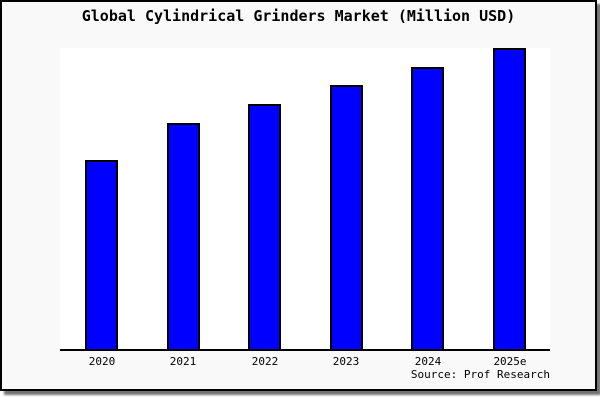 The height and width of the screenshot is (400, 600). I want to click on x-axis-label-2025e: 2025e, so click(510, 361).